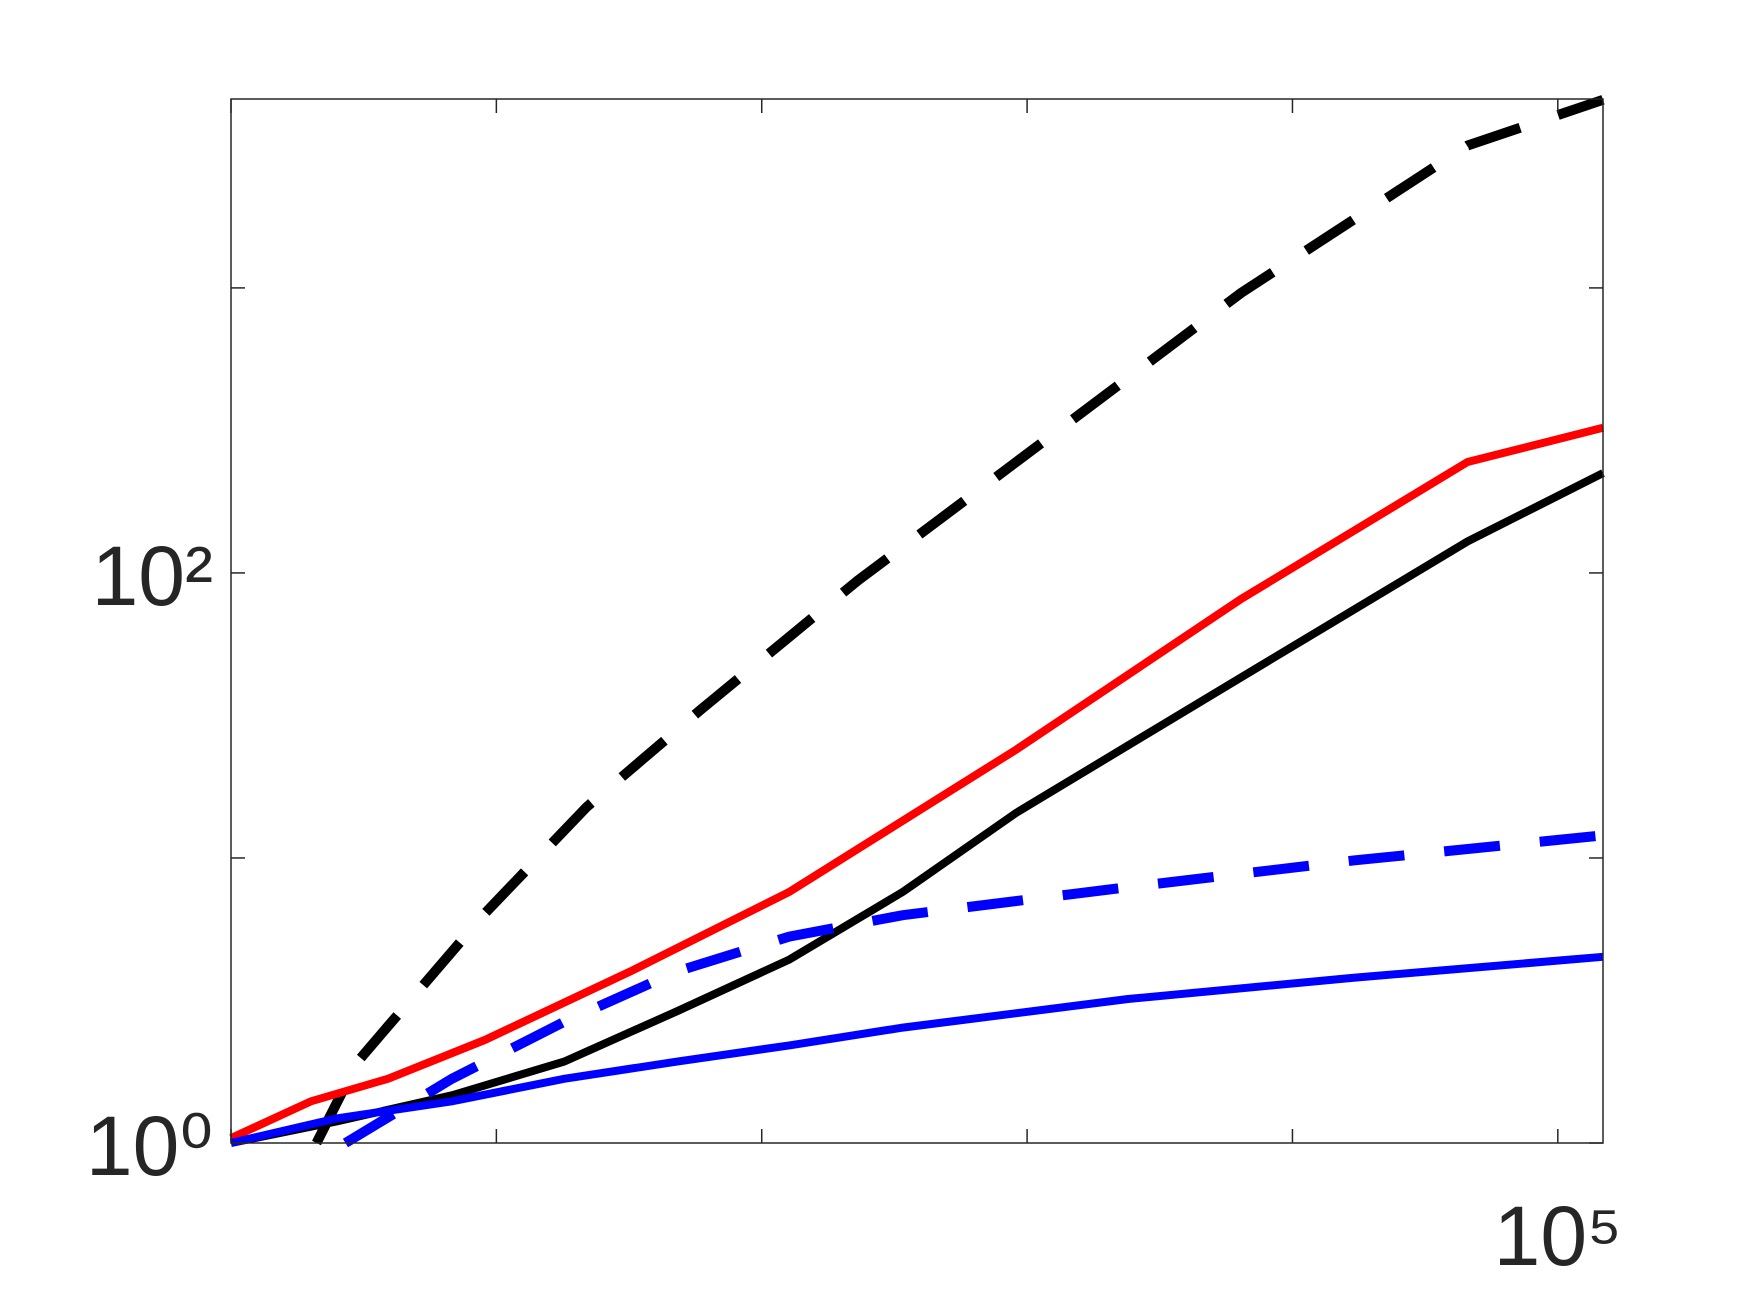 The height and width of the screenshot is (1313, 1750). I want to click on data-line, so click(917, 1049).